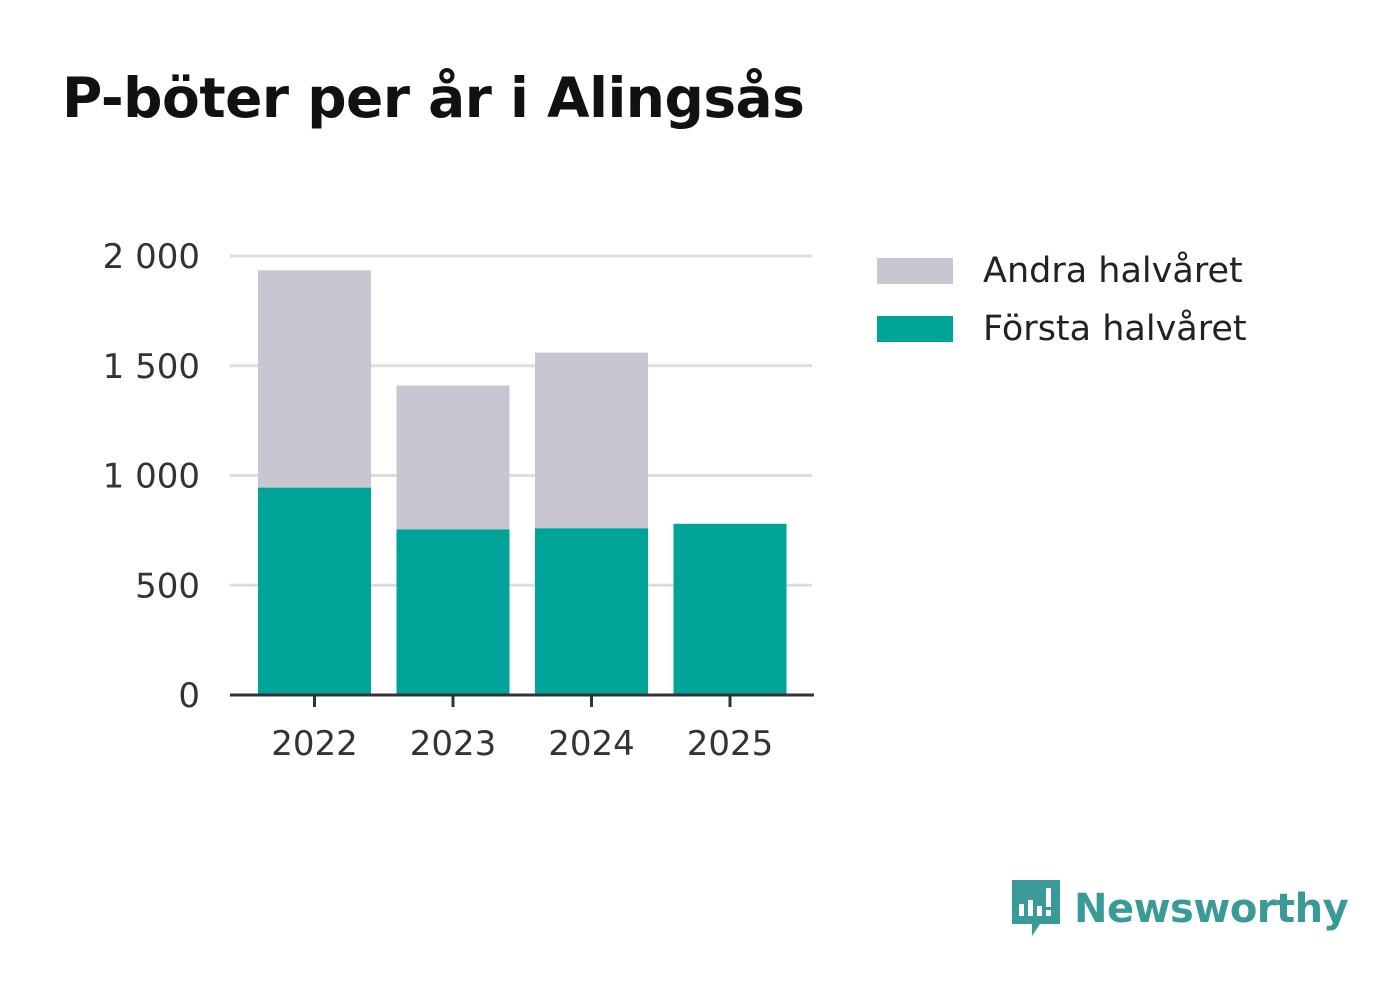  I want to click on y-tick-label: 0, so click(189, 696).